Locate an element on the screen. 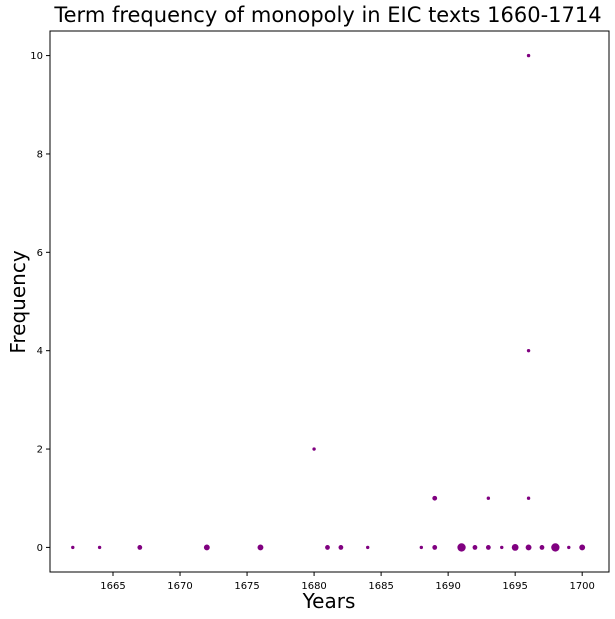  x-tick-label: 1675 is located at coordinates (246, 586).